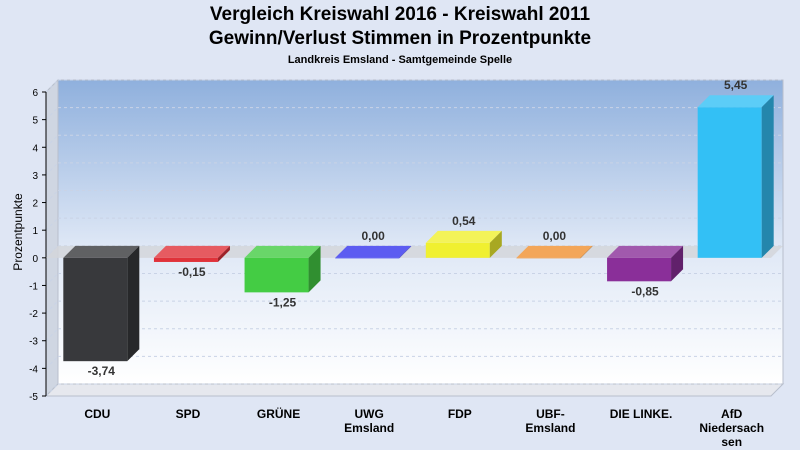  Describe the element at coordinates (35, 204) in the screenshot. I see `y-tick-label: 2` at that location.